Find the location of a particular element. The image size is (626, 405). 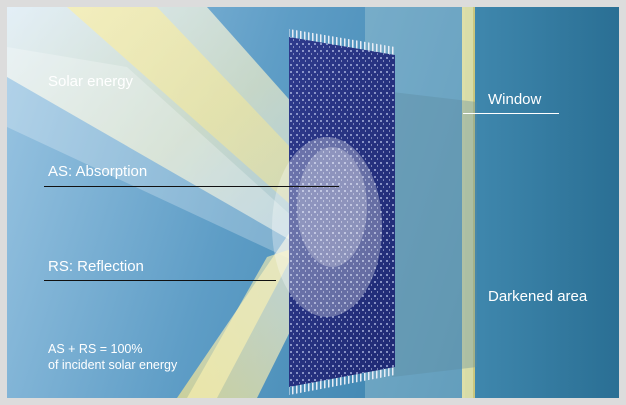

solar-energy-label: Solar energy is located at coordinates (91, 81).